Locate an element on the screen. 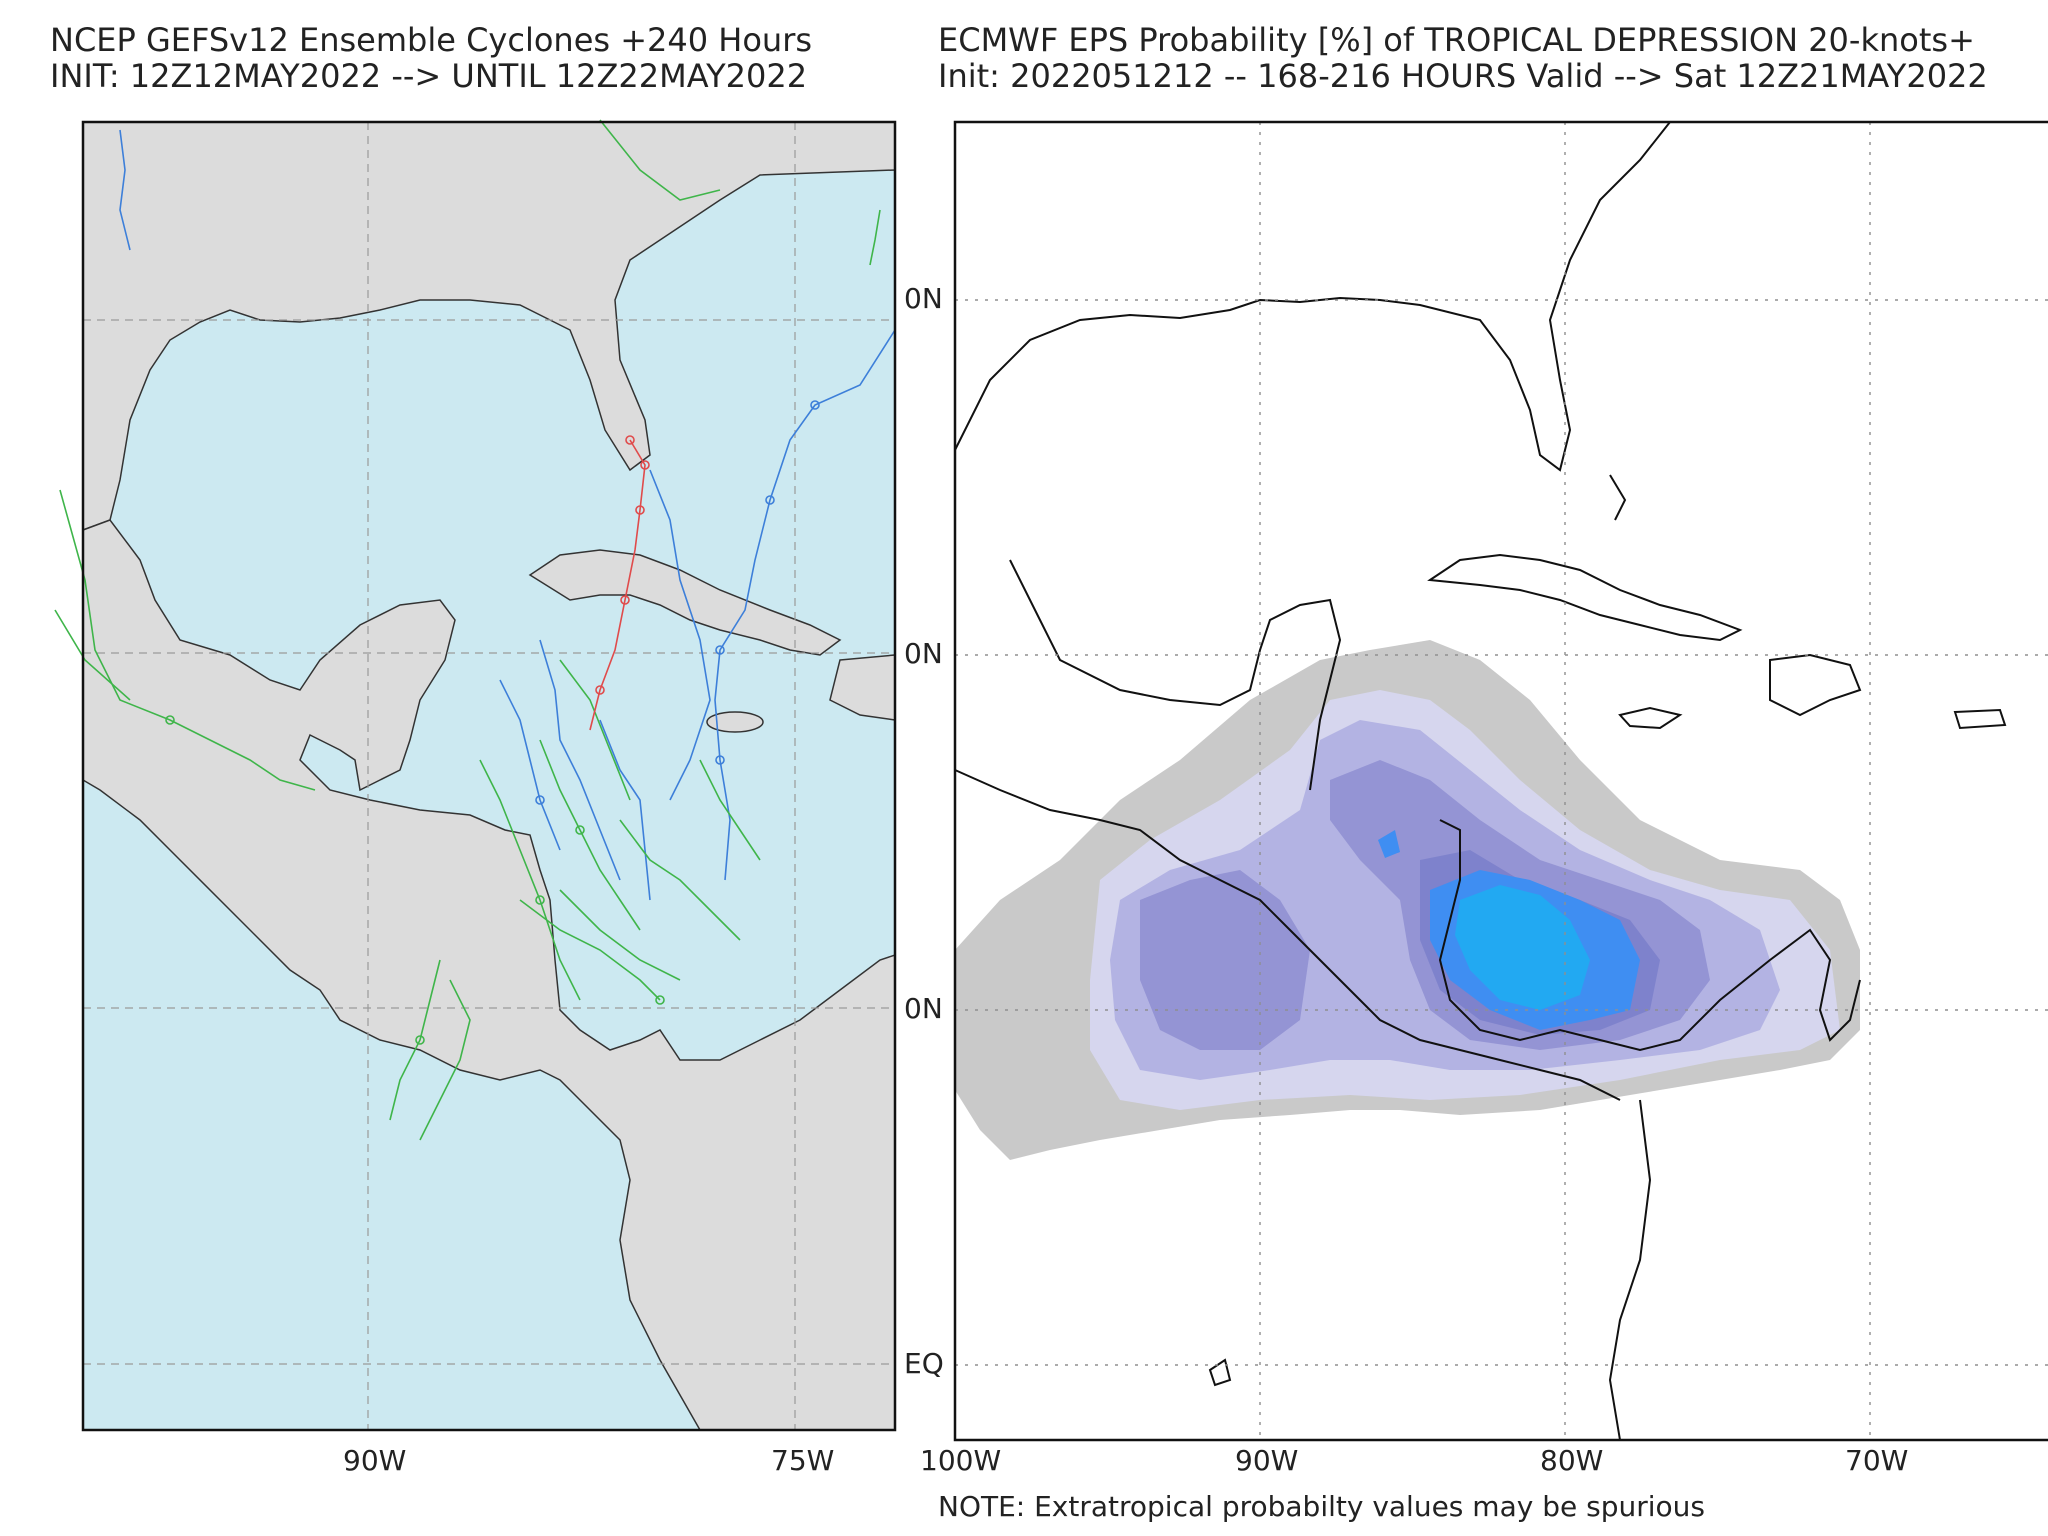  right-ytick-3: 0N is located at coordinates (923, 1008).